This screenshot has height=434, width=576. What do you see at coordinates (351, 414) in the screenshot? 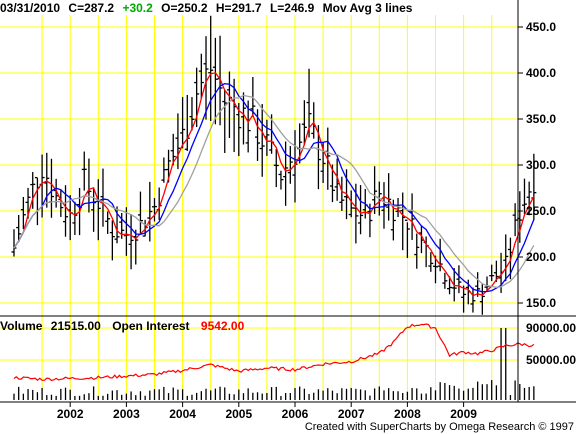
I see `x-tick-label: 2007` at bounding box center [351, 414].